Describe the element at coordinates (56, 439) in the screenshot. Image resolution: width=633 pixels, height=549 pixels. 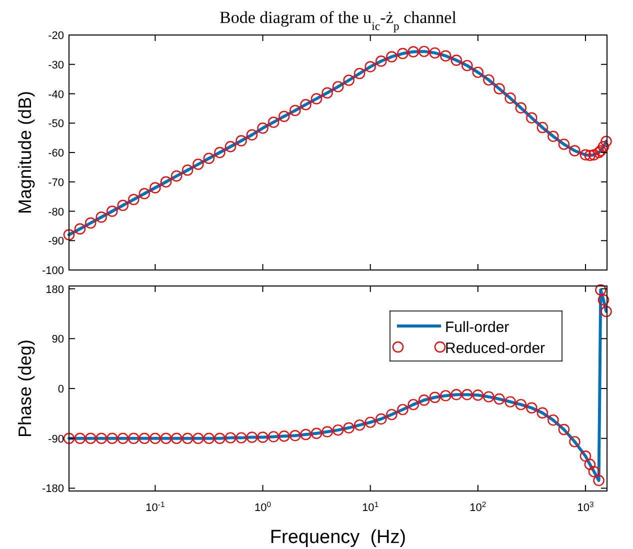
I see `y-tick-label: -90` at that location.